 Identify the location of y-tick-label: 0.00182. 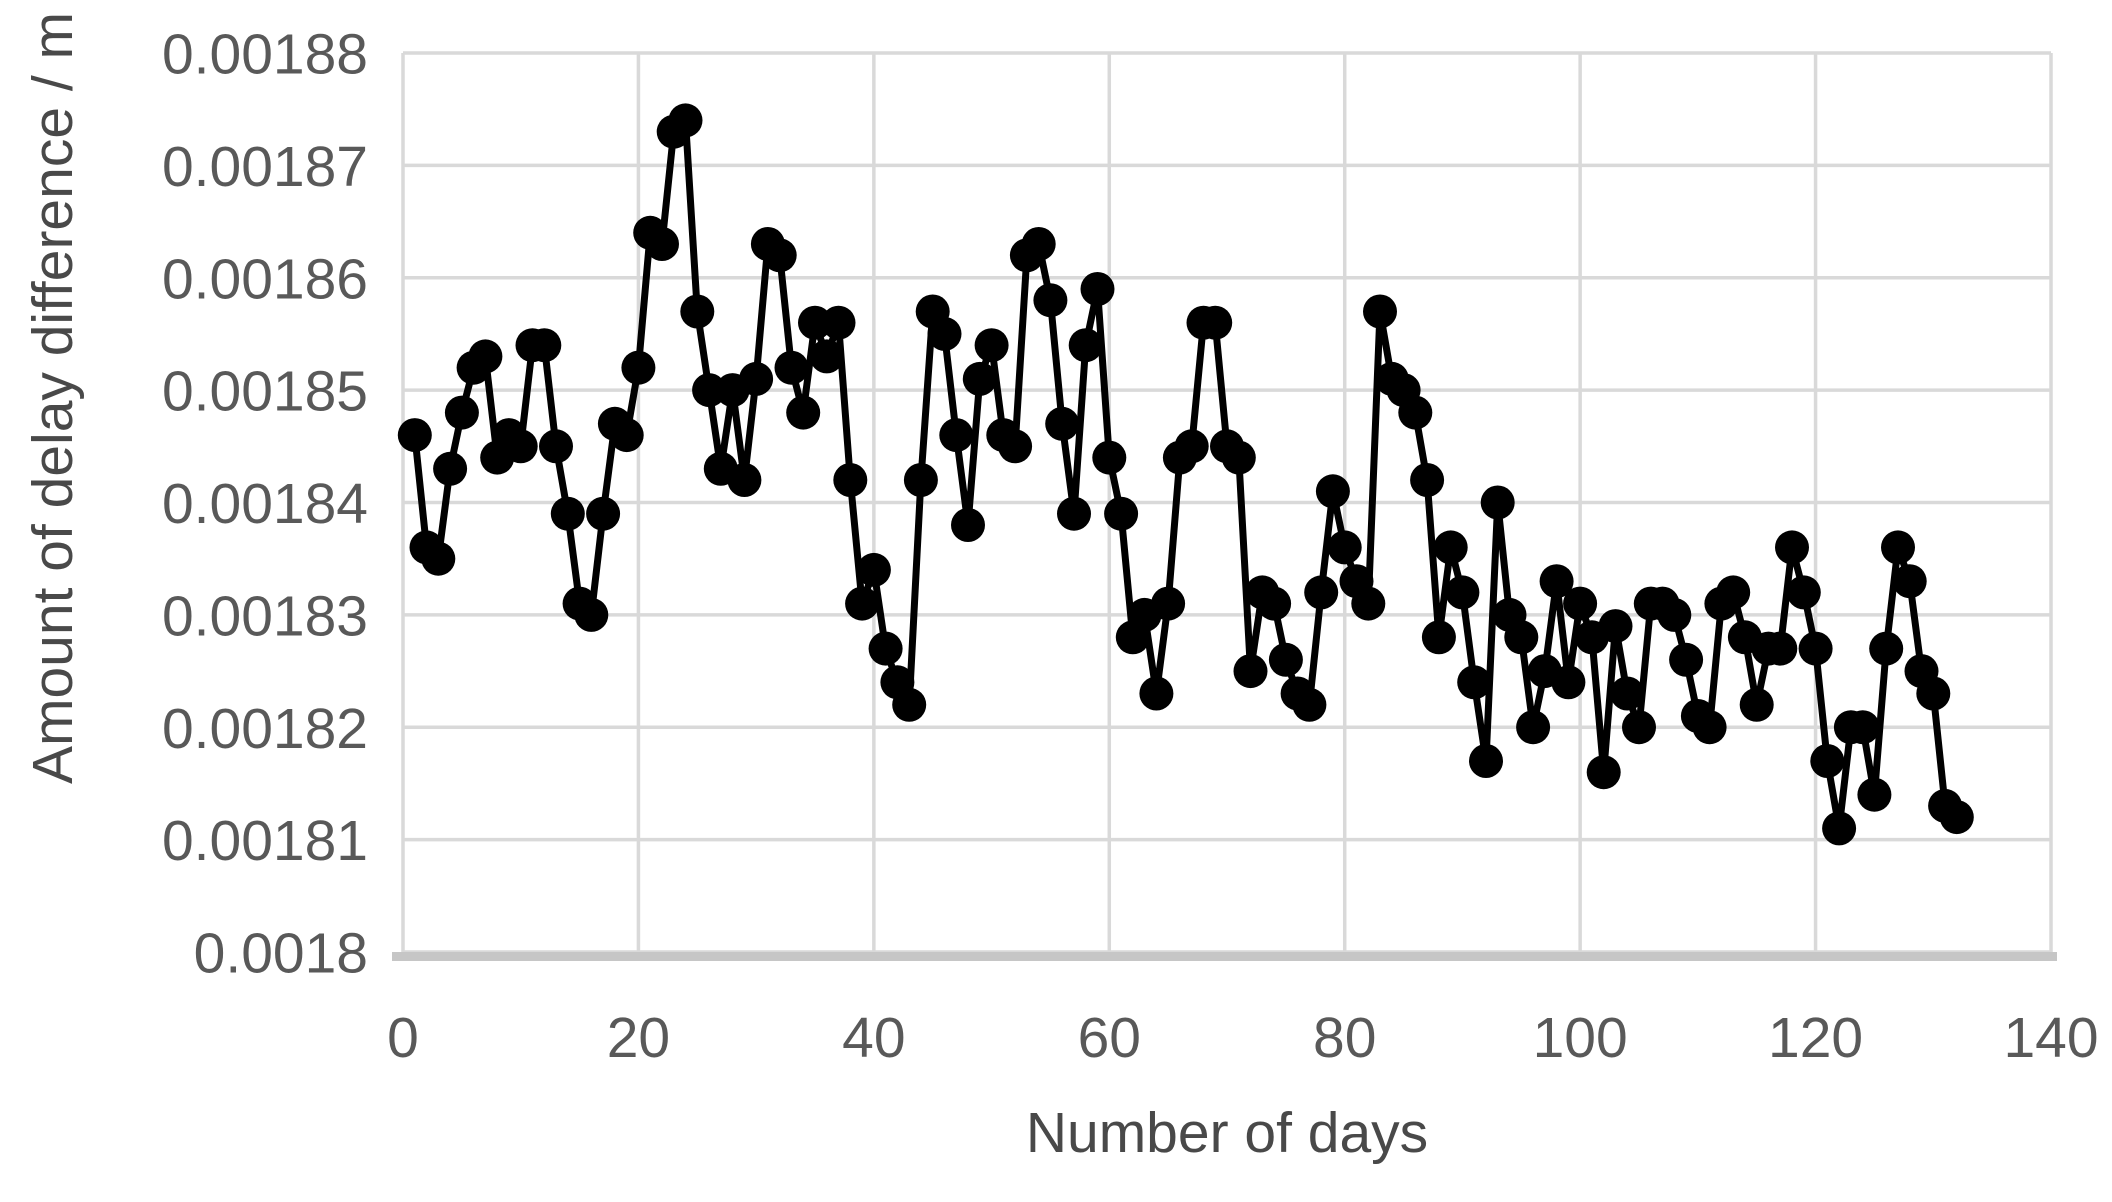
(265, 729).